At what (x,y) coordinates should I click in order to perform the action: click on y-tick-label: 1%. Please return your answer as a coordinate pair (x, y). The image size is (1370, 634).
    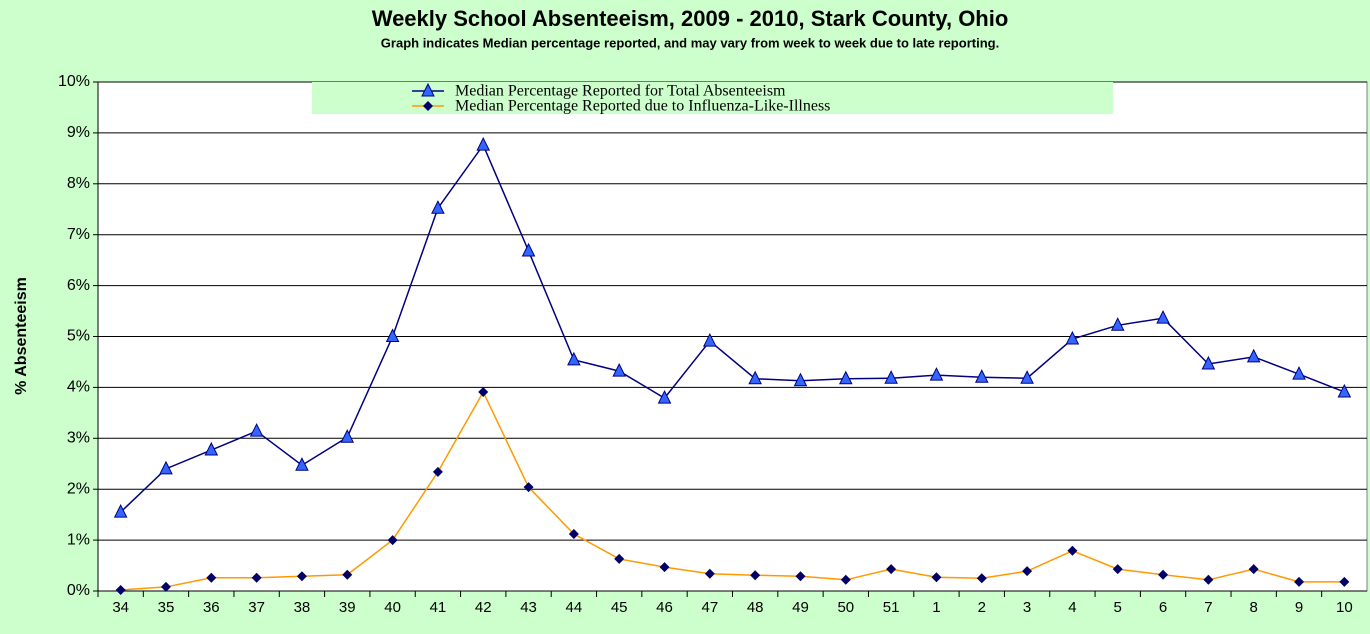
    Looking at the image, I should click on (78, 539).